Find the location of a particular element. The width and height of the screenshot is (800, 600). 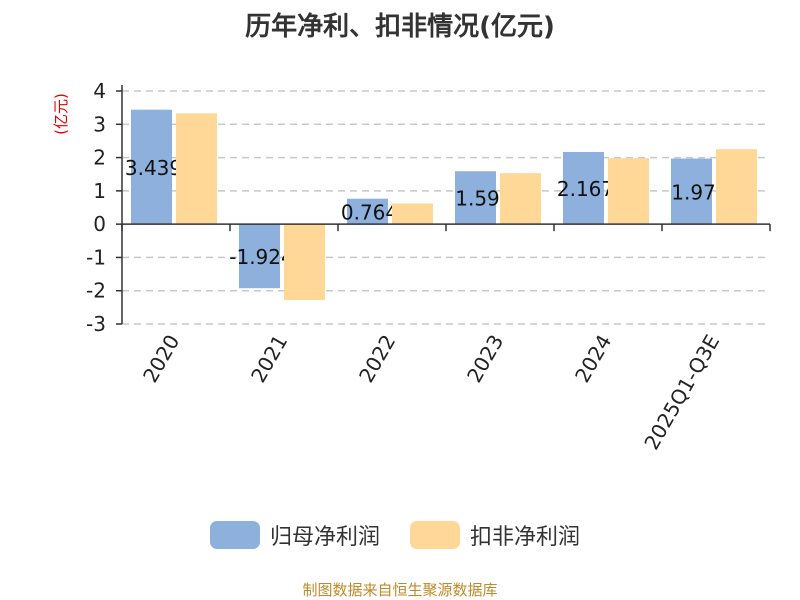

data-label: -1.924 is located at coordinates (261, 257).